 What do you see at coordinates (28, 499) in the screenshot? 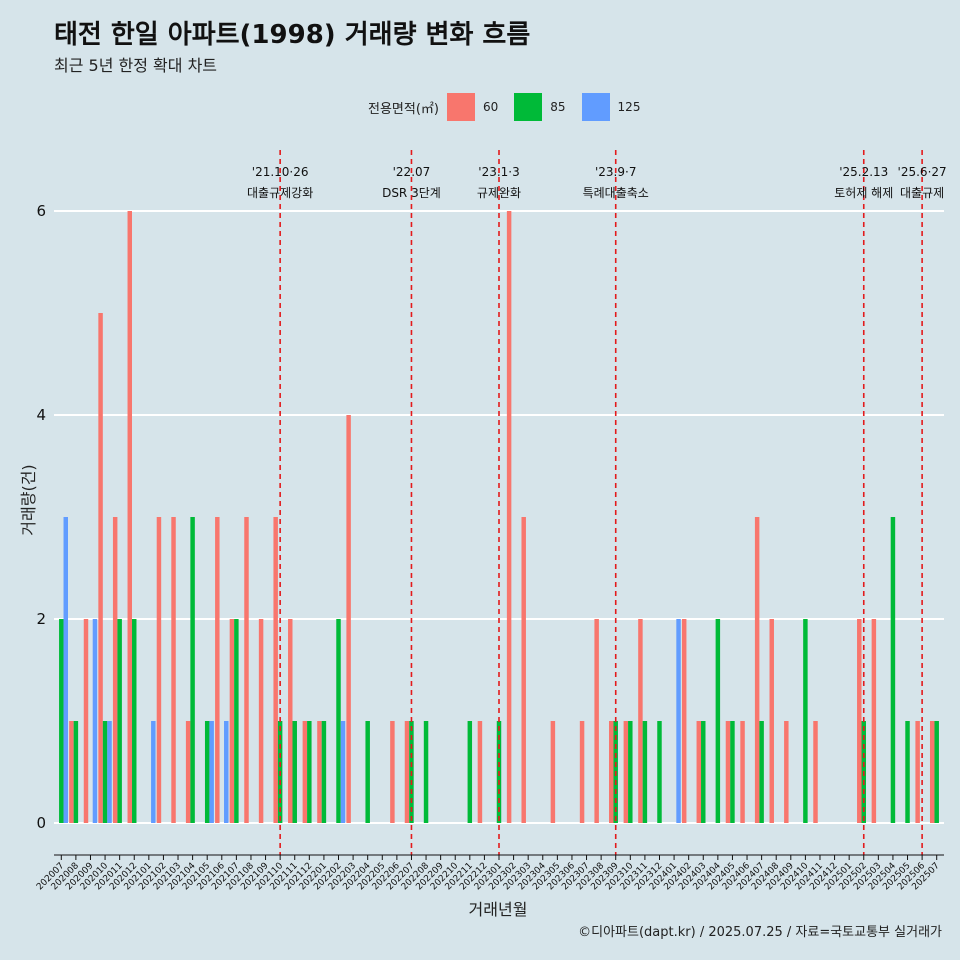
I see `y-axis-title: 거래량(건)` at bounding box center [28, 499].